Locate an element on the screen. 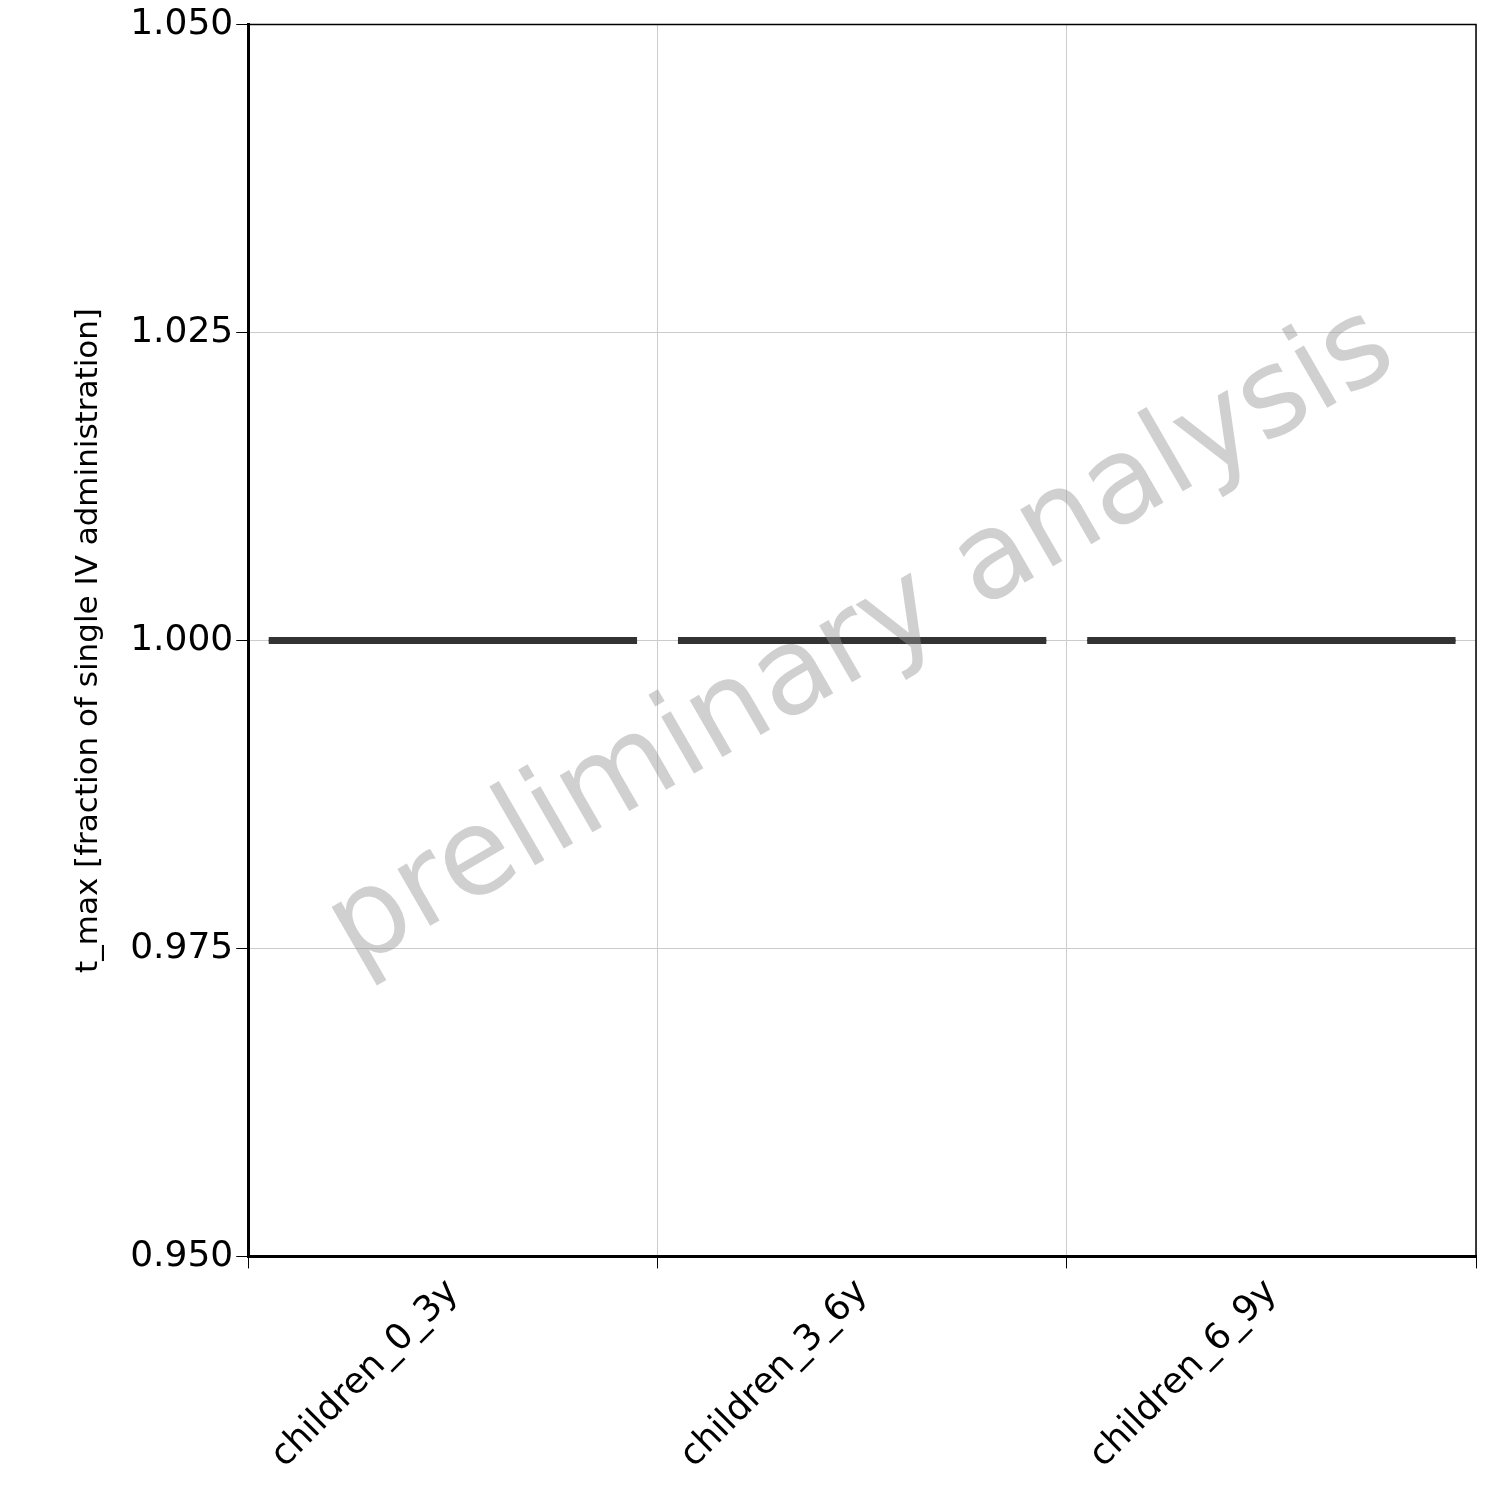  y-axis-title: t_max [fraction of single IV administration] is located at coordinates (85, 640).